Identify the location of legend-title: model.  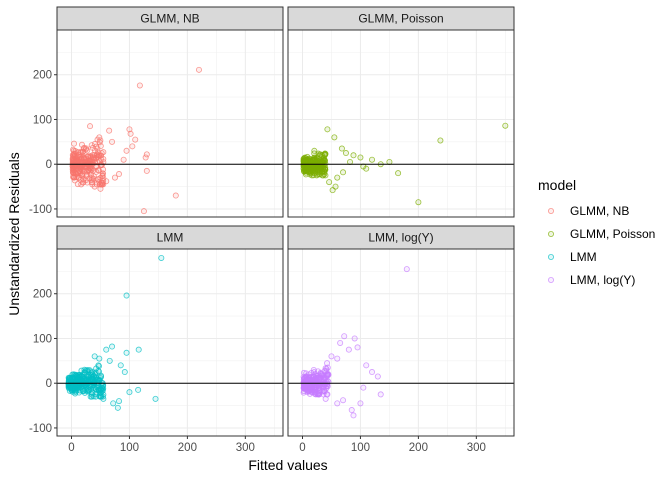
(557, 185).